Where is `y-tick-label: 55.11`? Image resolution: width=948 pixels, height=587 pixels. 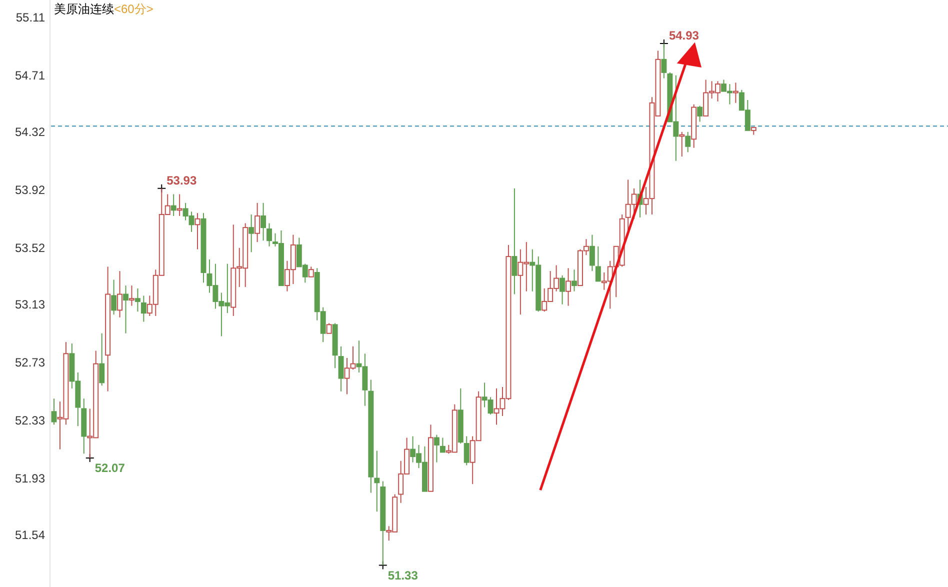 y-tick-label: 55.11 is located at coordinates (31, 17).